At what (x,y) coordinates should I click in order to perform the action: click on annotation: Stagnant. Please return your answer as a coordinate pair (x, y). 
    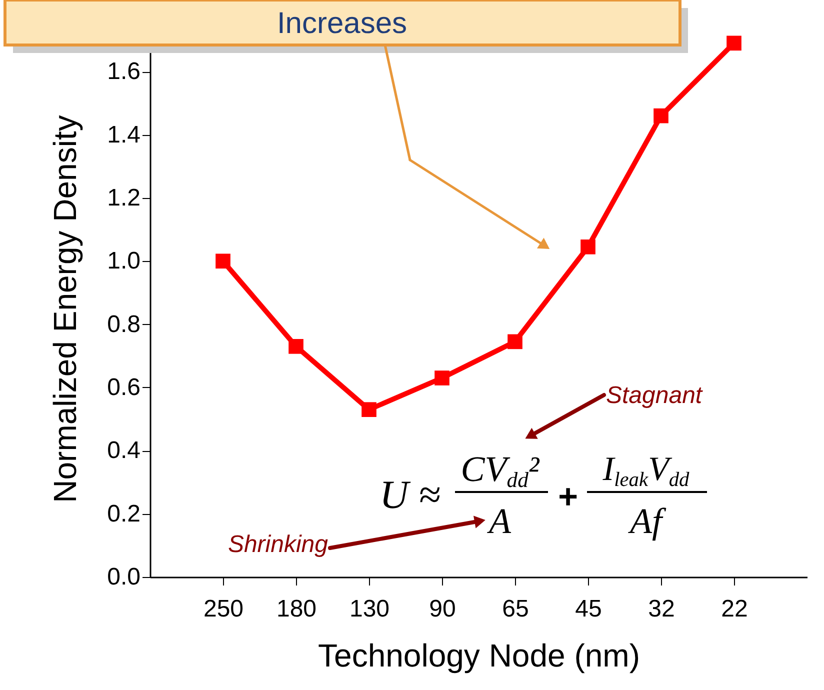
    Looking at the image, I should click on (655, 395).